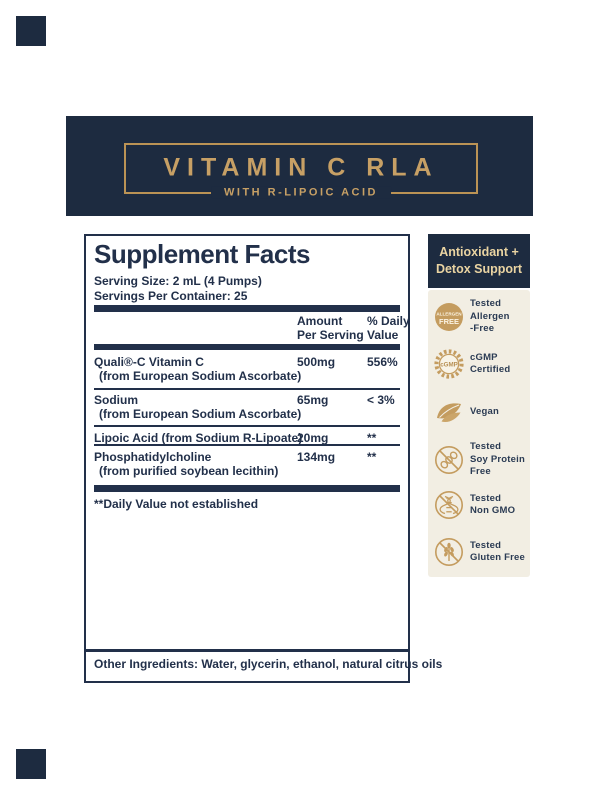 The image size is (600, 800). I want to click on allergen-free-seal-icon: ALLERGEN FREE, so click(449, 317).